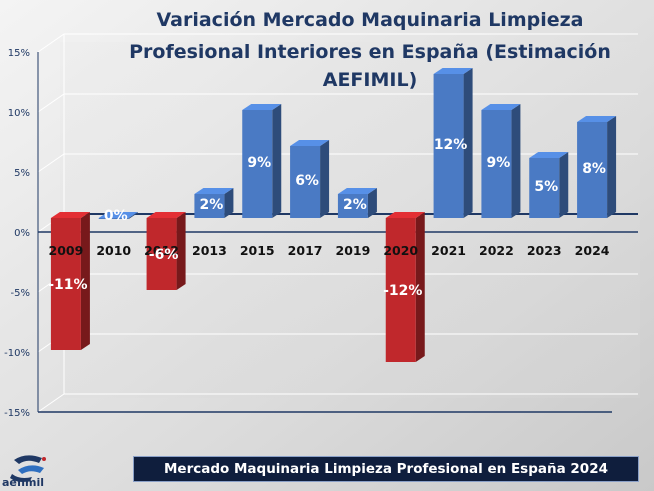 Image resolution: width=654 pixels, height=491 pixels. I want to click on data-label: 12%, so click(451, 145).